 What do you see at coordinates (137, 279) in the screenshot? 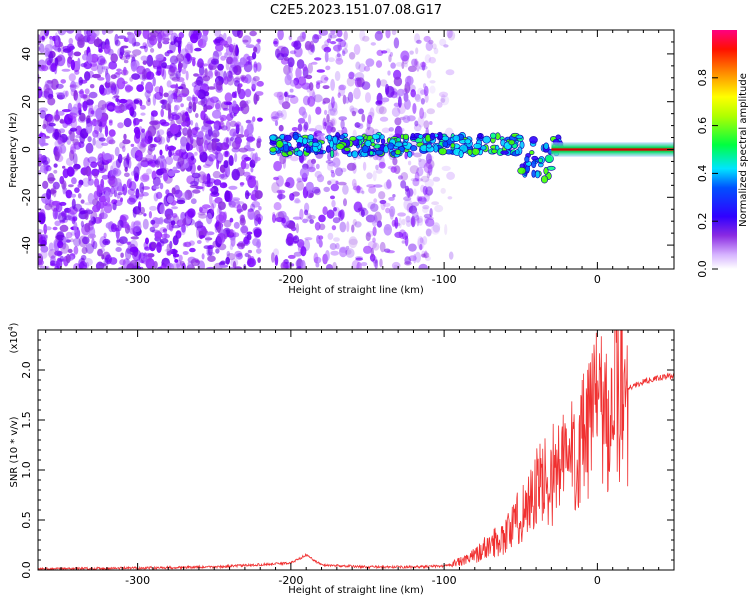
I see `x-tick-label: -300` at bounding box center [137, 279].